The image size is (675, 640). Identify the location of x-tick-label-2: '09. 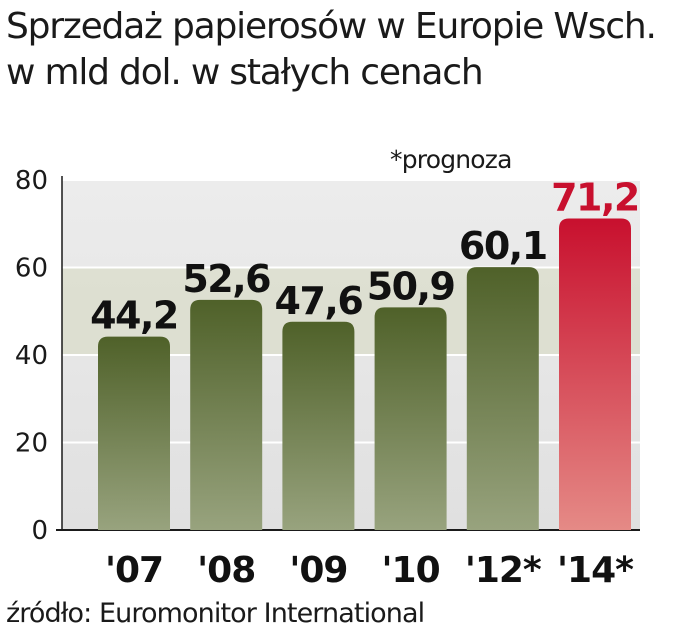
(318, 570).